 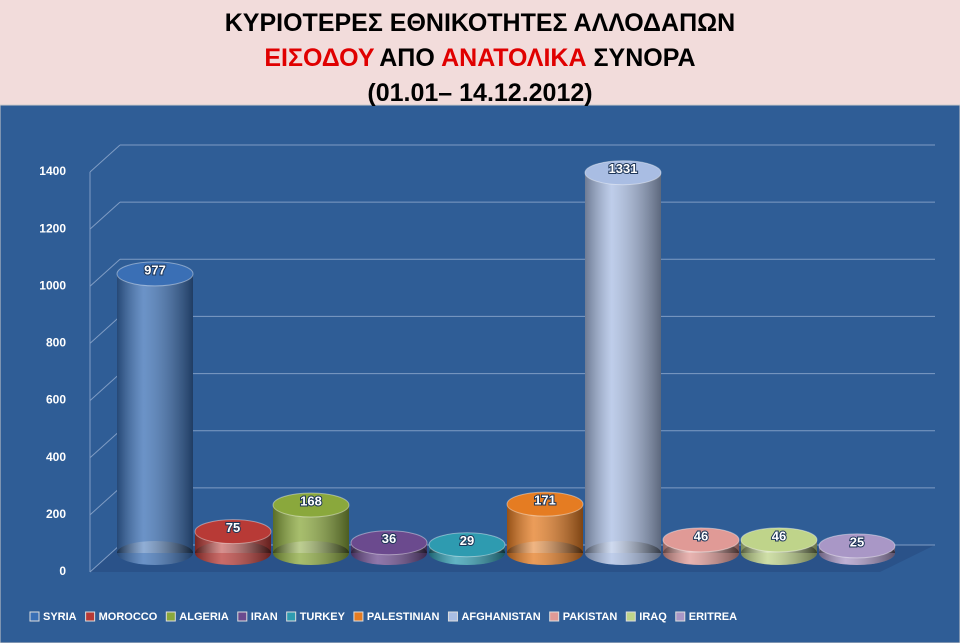 I want to click on legend-label: AFGHANISTAN, so click(x=500, y=617).